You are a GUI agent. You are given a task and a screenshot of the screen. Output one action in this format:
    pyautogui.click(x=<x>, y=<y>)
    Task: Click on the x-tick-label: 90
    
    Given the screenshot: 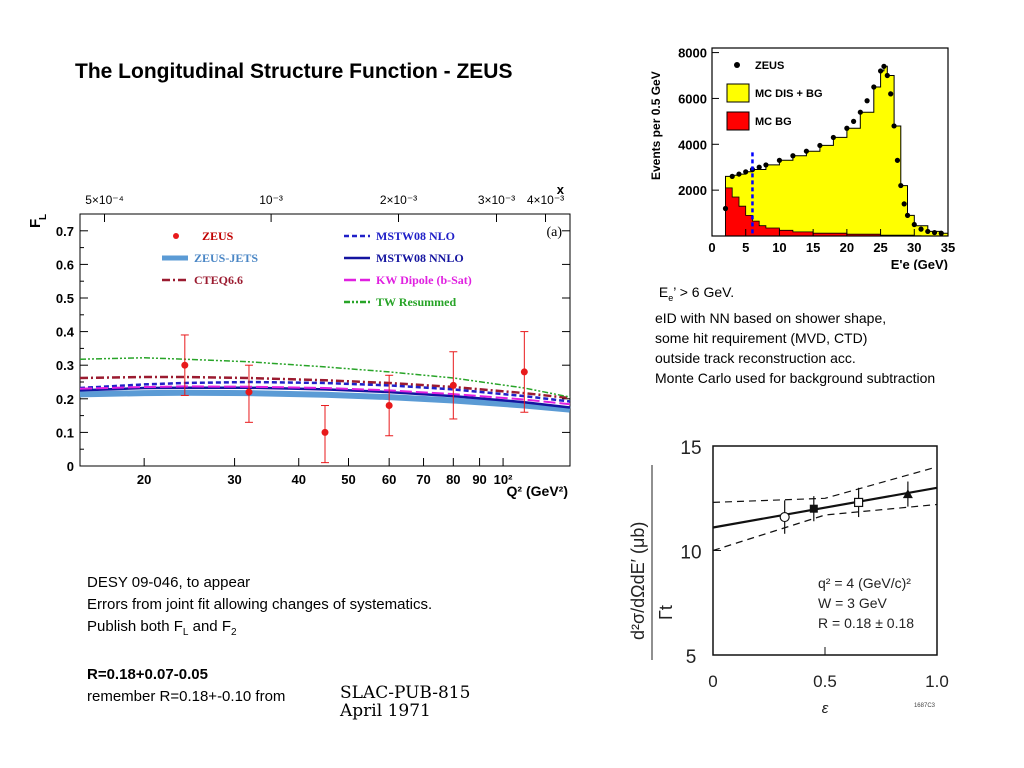 What is the action you would take?
    pyautogui.click(x=479, y=479)
    